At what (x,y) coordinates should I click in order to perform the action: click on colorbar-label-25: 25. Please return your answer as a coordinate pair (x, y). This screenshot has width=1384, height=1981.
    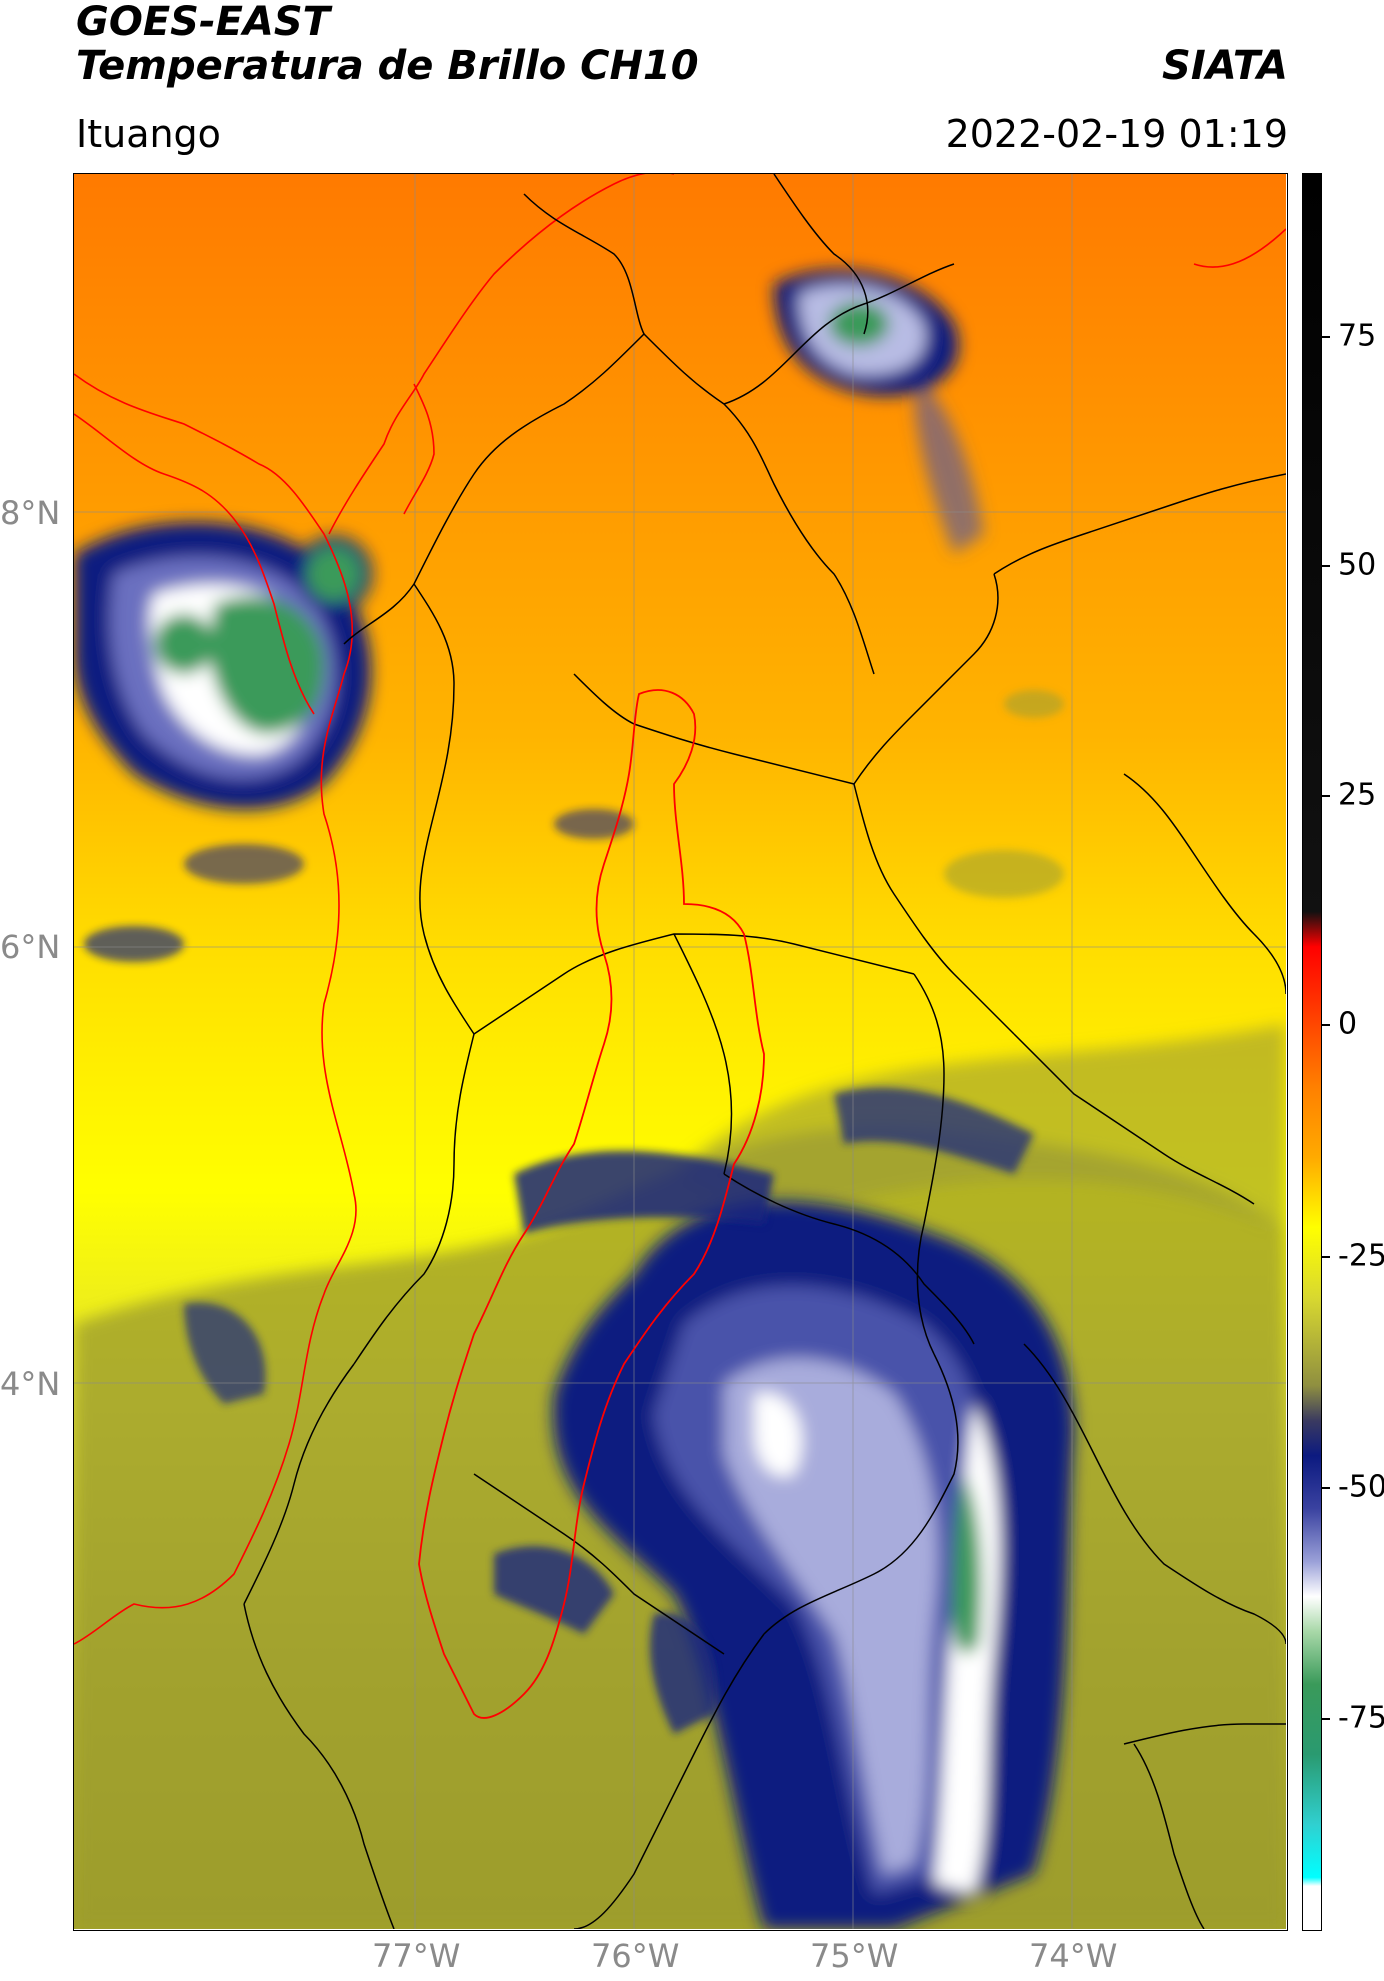
    Looking at the image, I should click on (1357, 795).